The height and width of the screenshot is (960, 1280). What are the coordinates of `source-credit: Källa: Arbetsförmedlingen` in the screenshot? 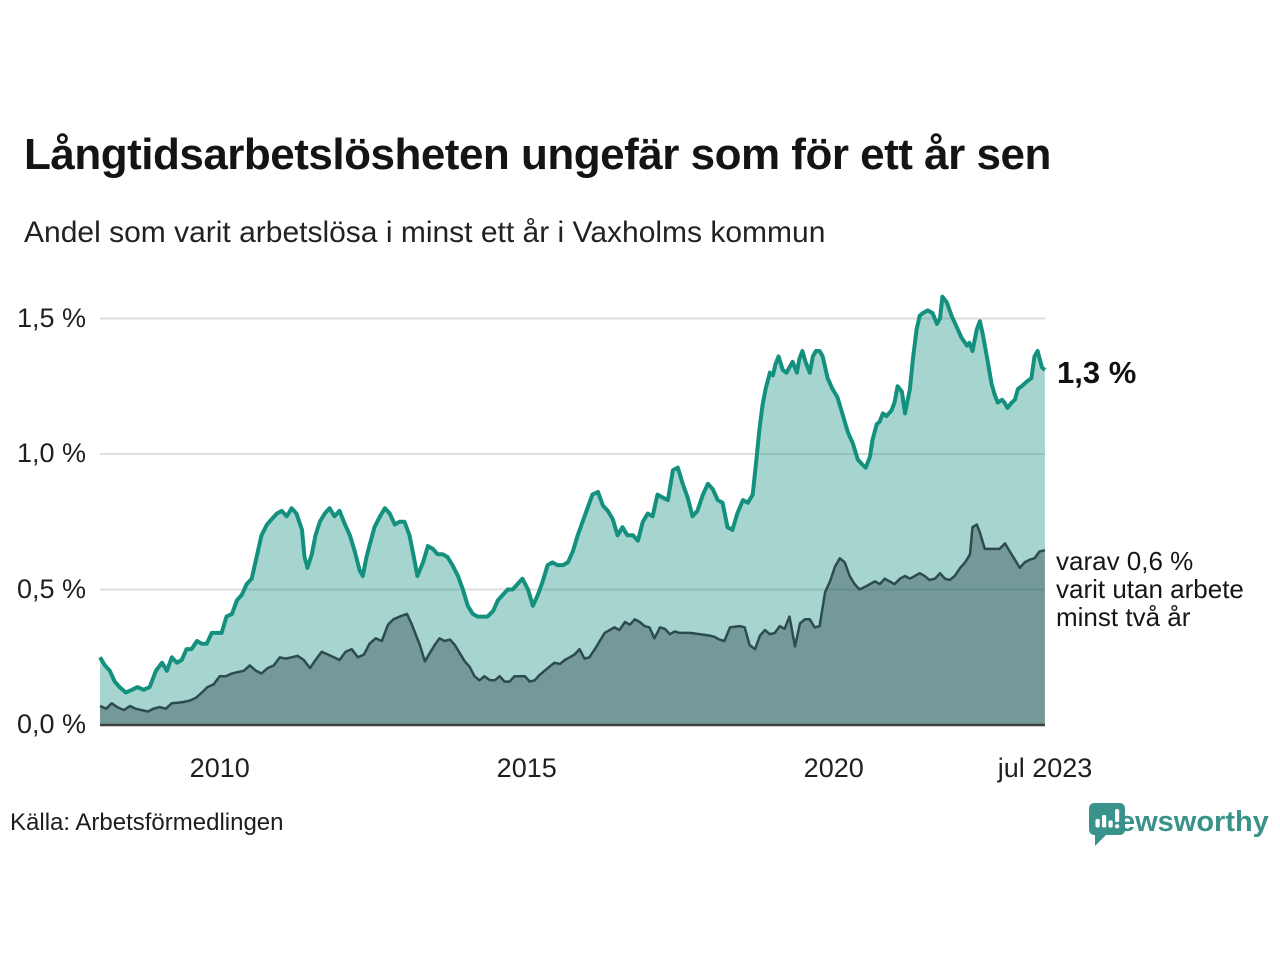 It's located at (147, 822).